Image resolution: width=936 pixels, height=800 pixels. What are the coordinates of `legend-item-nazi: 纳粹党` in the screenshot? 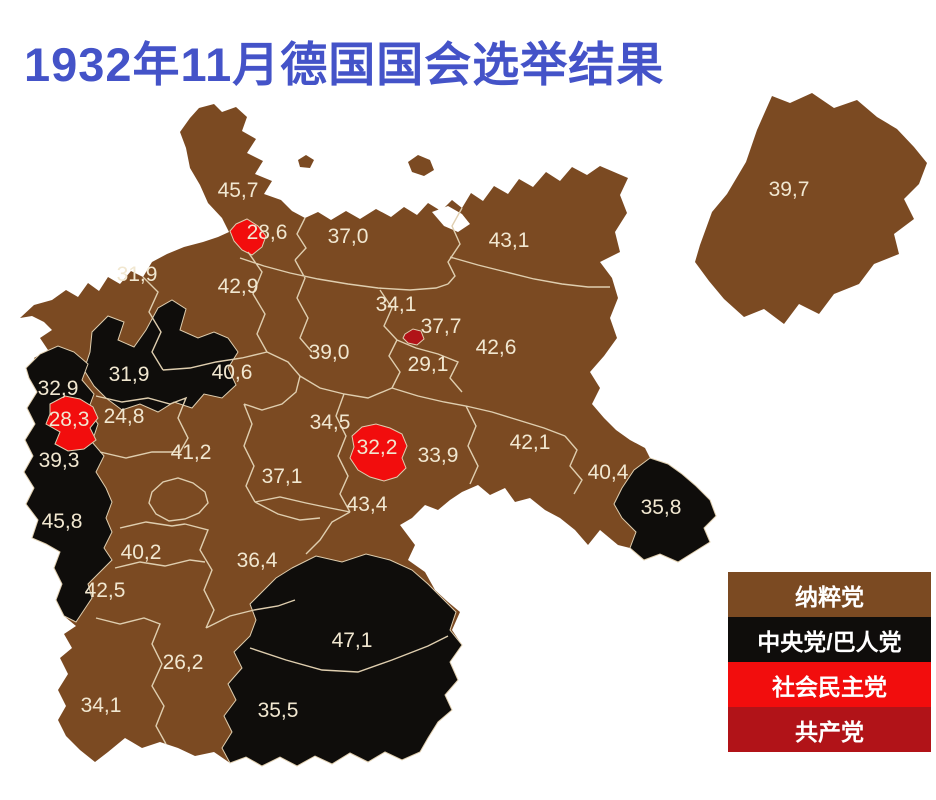 It's located at (829, 594).